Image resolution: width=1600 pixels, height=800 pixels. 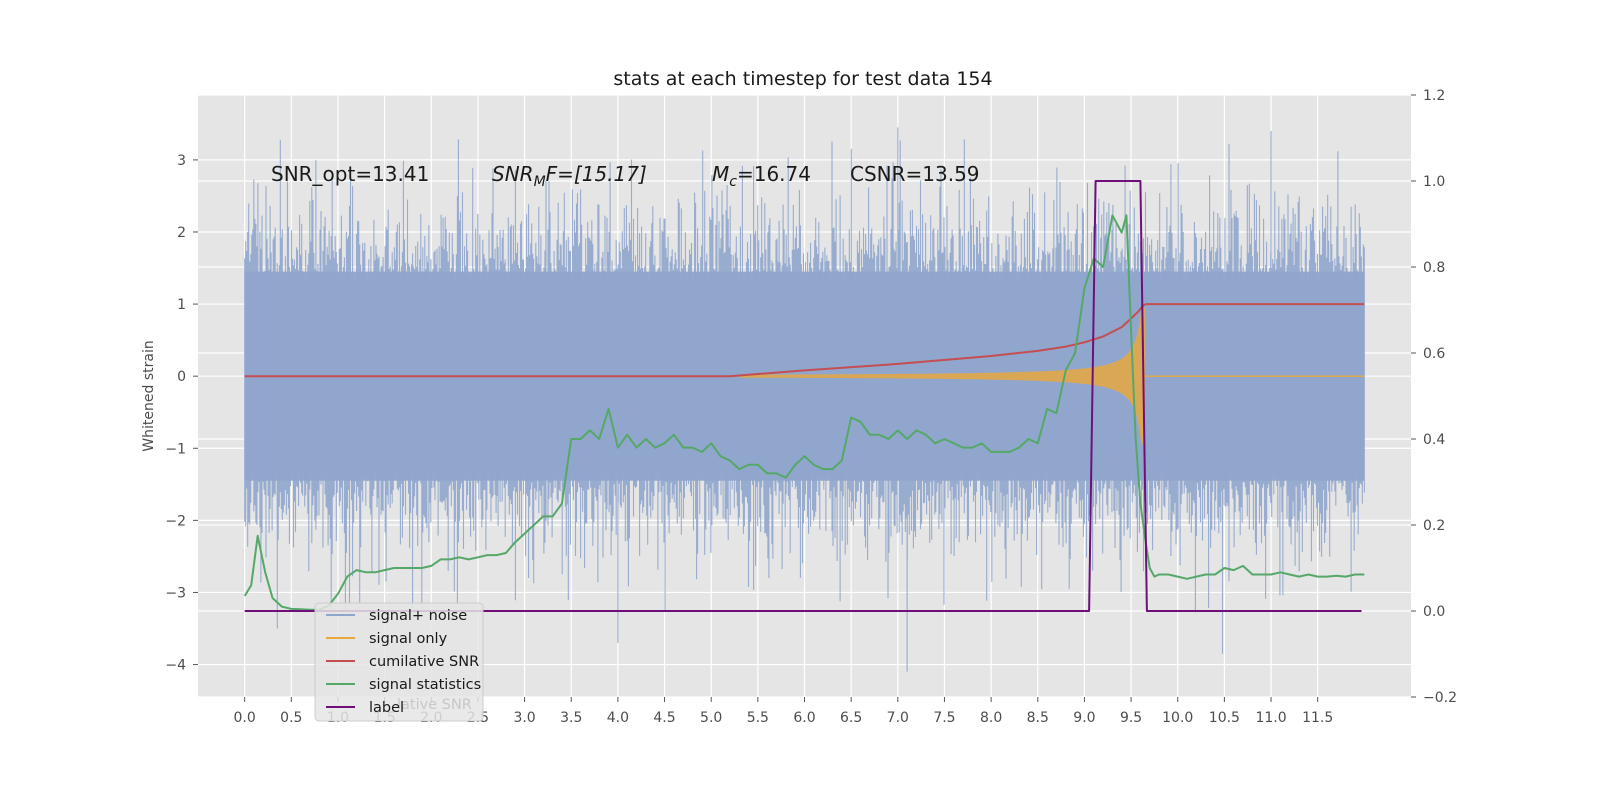 What do you see at coordinates (1038, 718) in the screenshot?
I see `x-tick-label: 8.5` at bounding box center [1038, 718].